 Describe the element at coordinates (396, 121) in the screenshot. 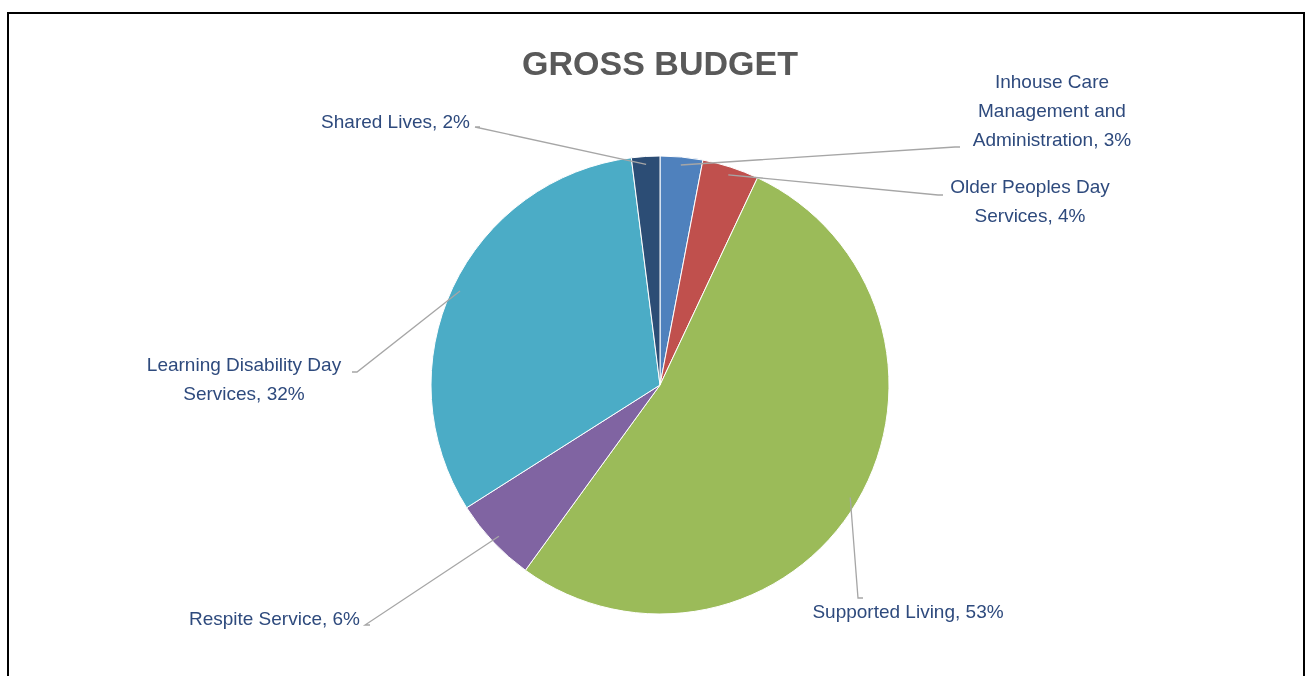

I see `slice-label: Shared Lives, 2%` at that location.